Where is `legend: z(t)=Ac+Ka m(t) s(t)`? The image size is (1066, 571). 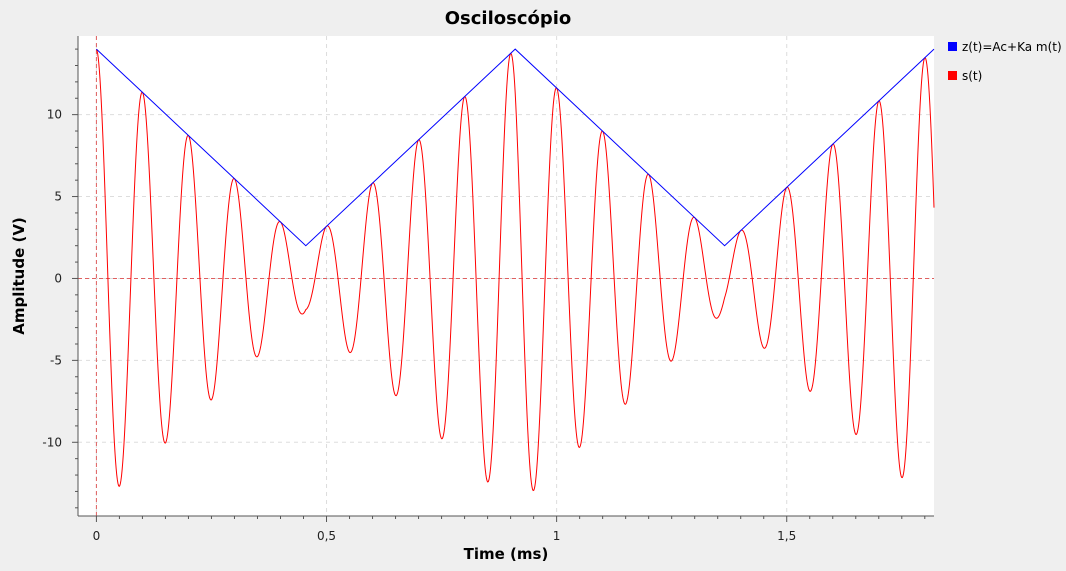
legend: z(t)=Ac+Ka m(t) s(t) is located at coordinates (1005, 61).